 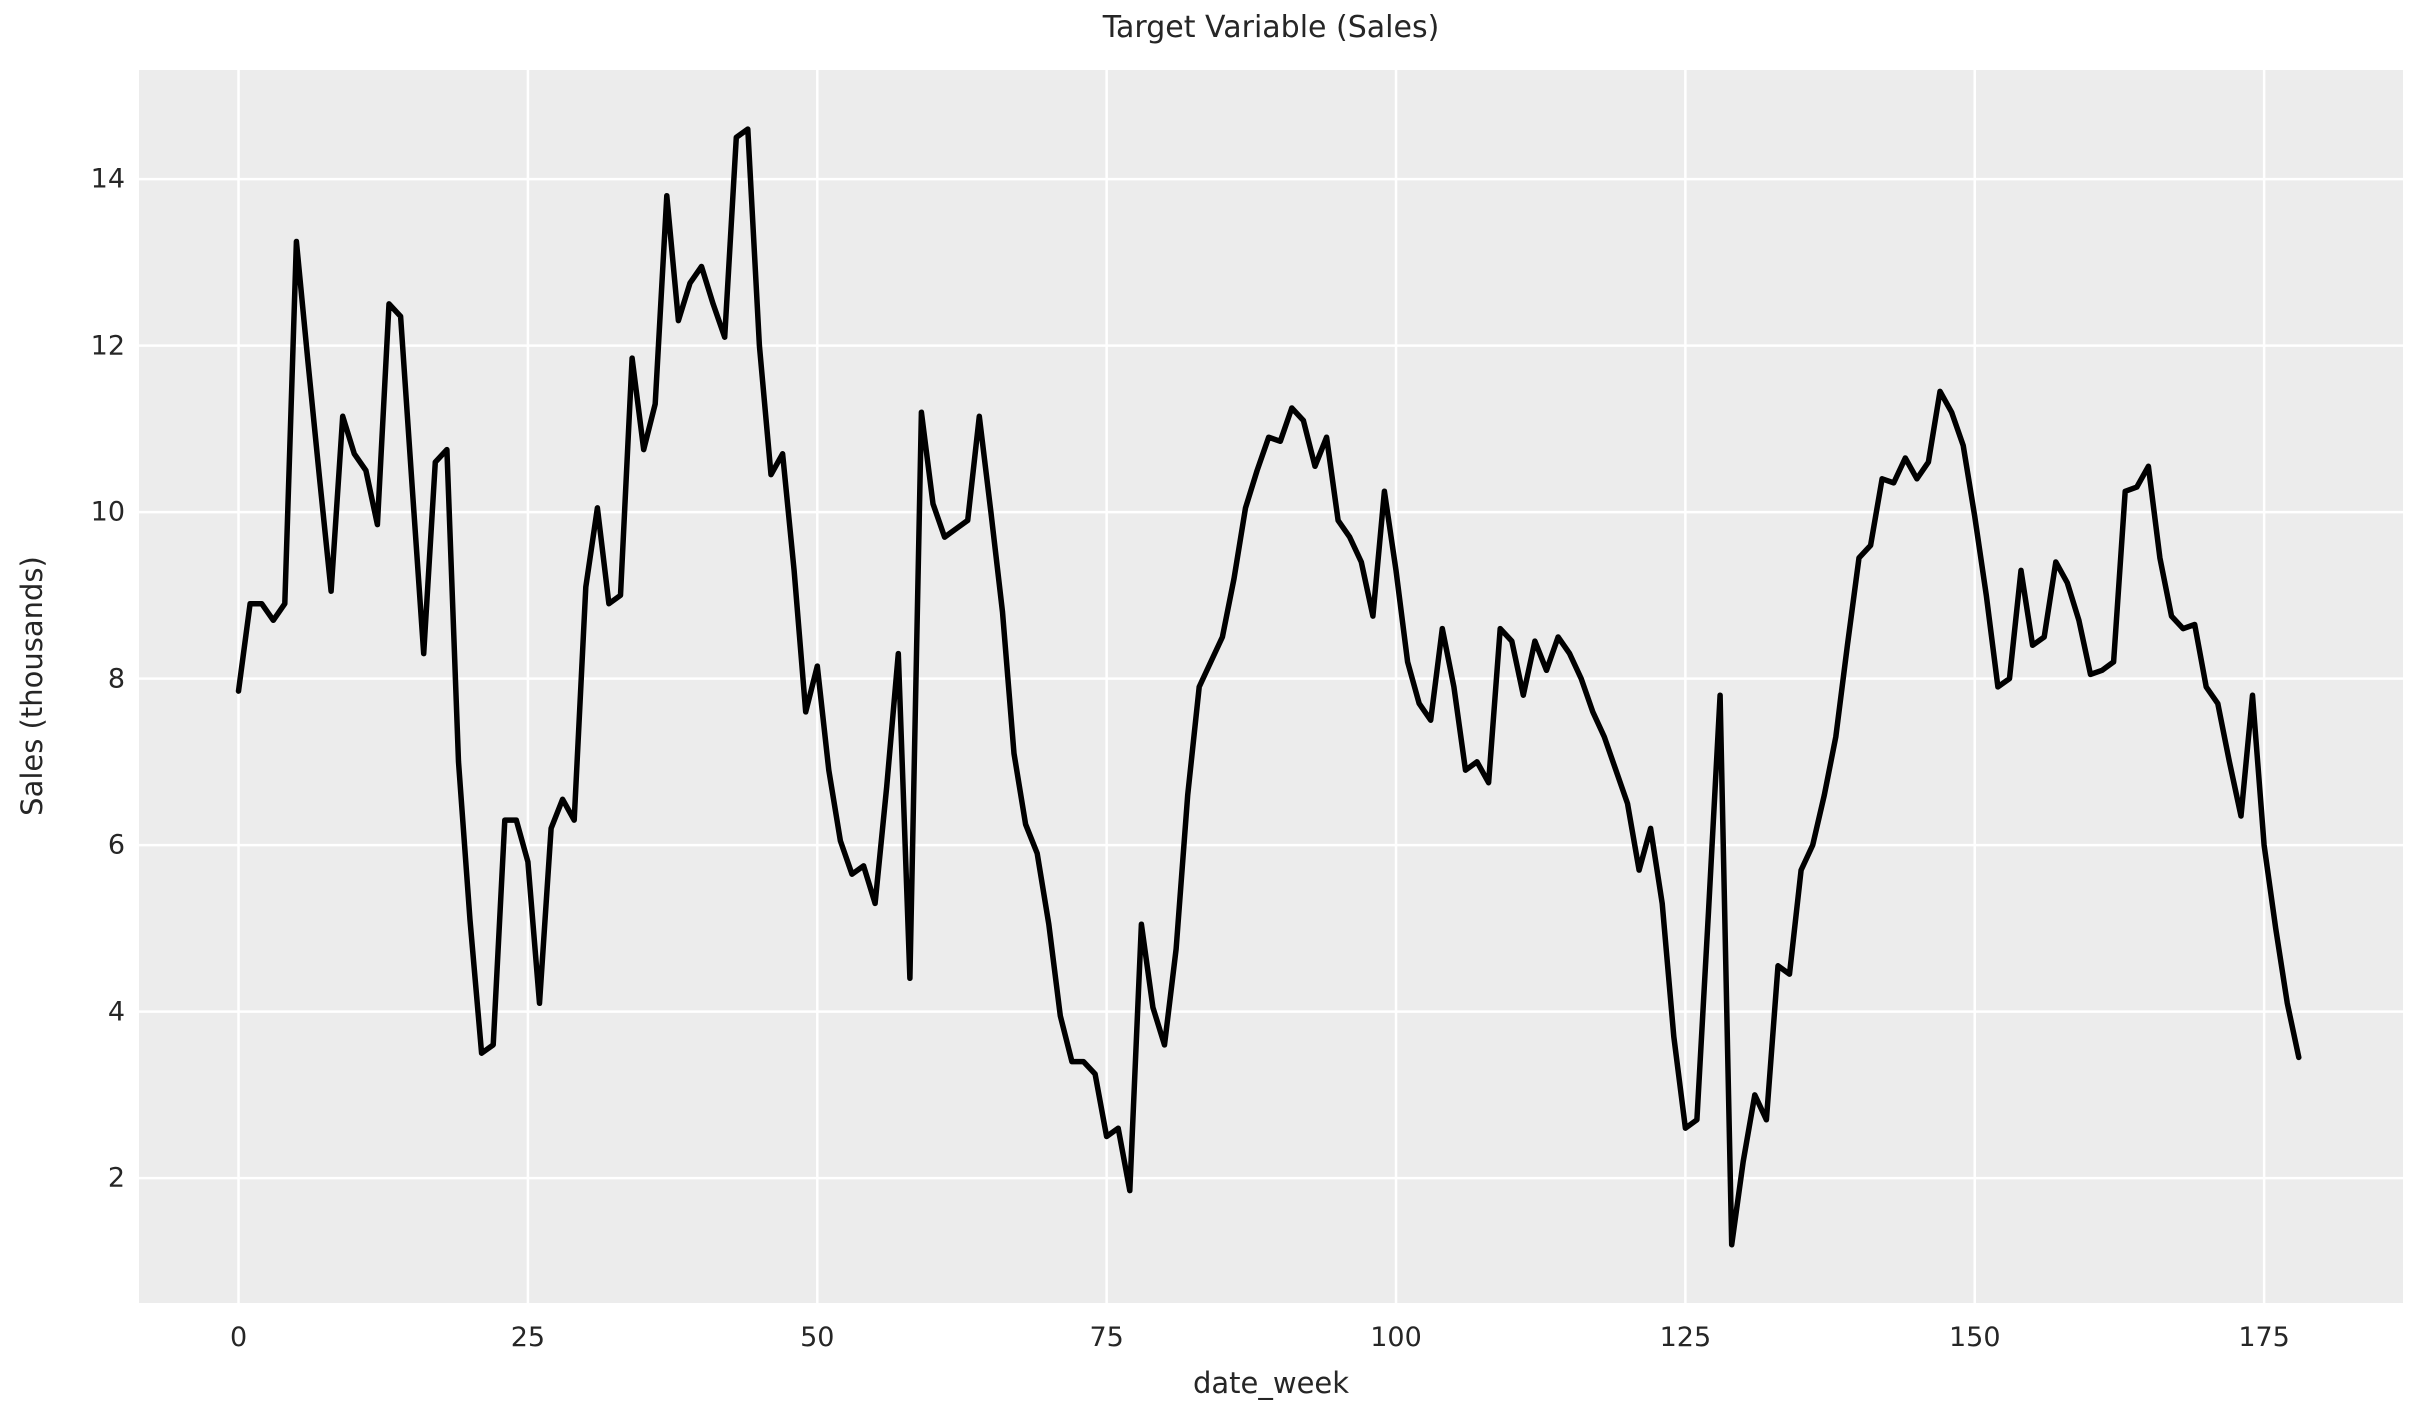 What do you see at coordinates (32, 686) in the screenshot?
I see `y-axis-label: Sales (thousands)` at bounding box center [32, 686].